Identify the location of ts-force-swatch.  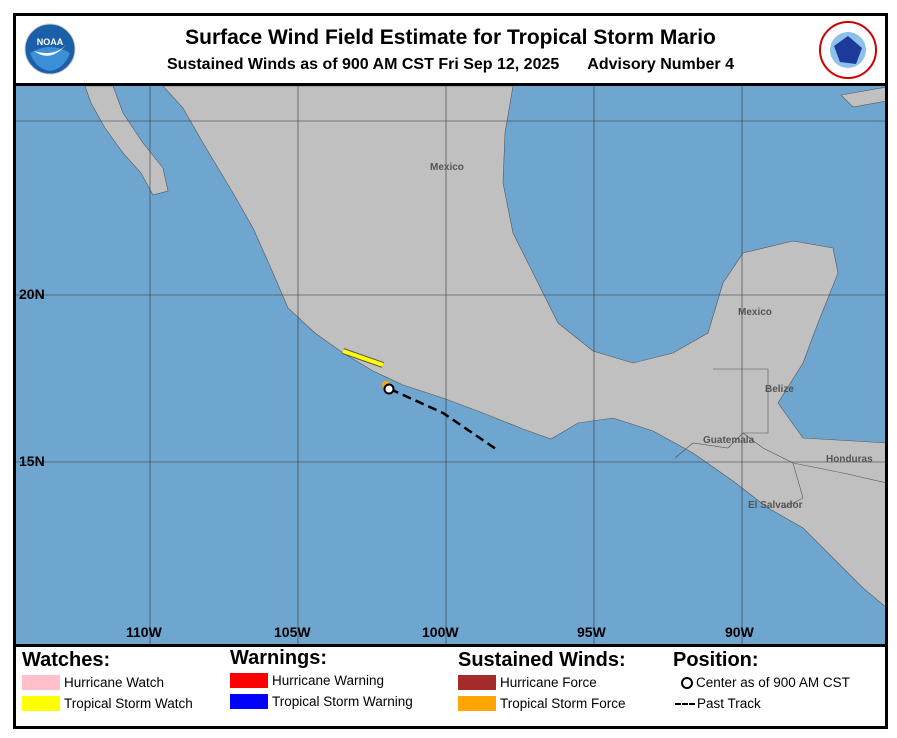
(477, 703).